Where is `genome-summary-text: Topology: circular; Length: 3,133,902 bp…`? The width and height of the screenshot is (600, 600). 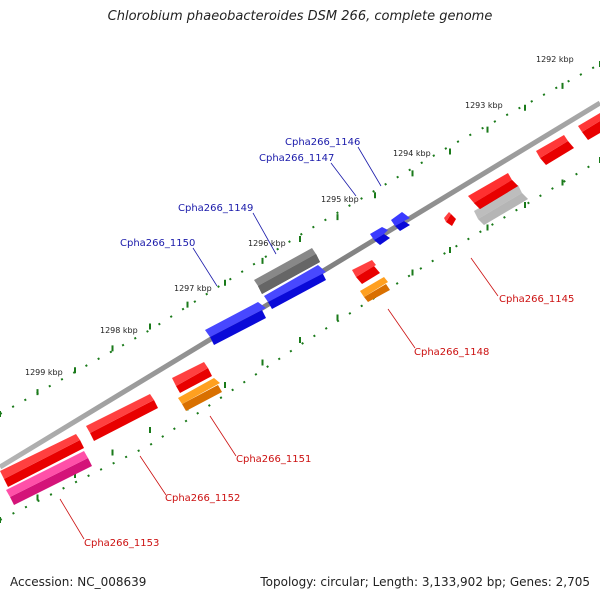 genome-summary-text: Topology: circular; Length: 3,133,902 bp… is located at coordinates (425, 582).